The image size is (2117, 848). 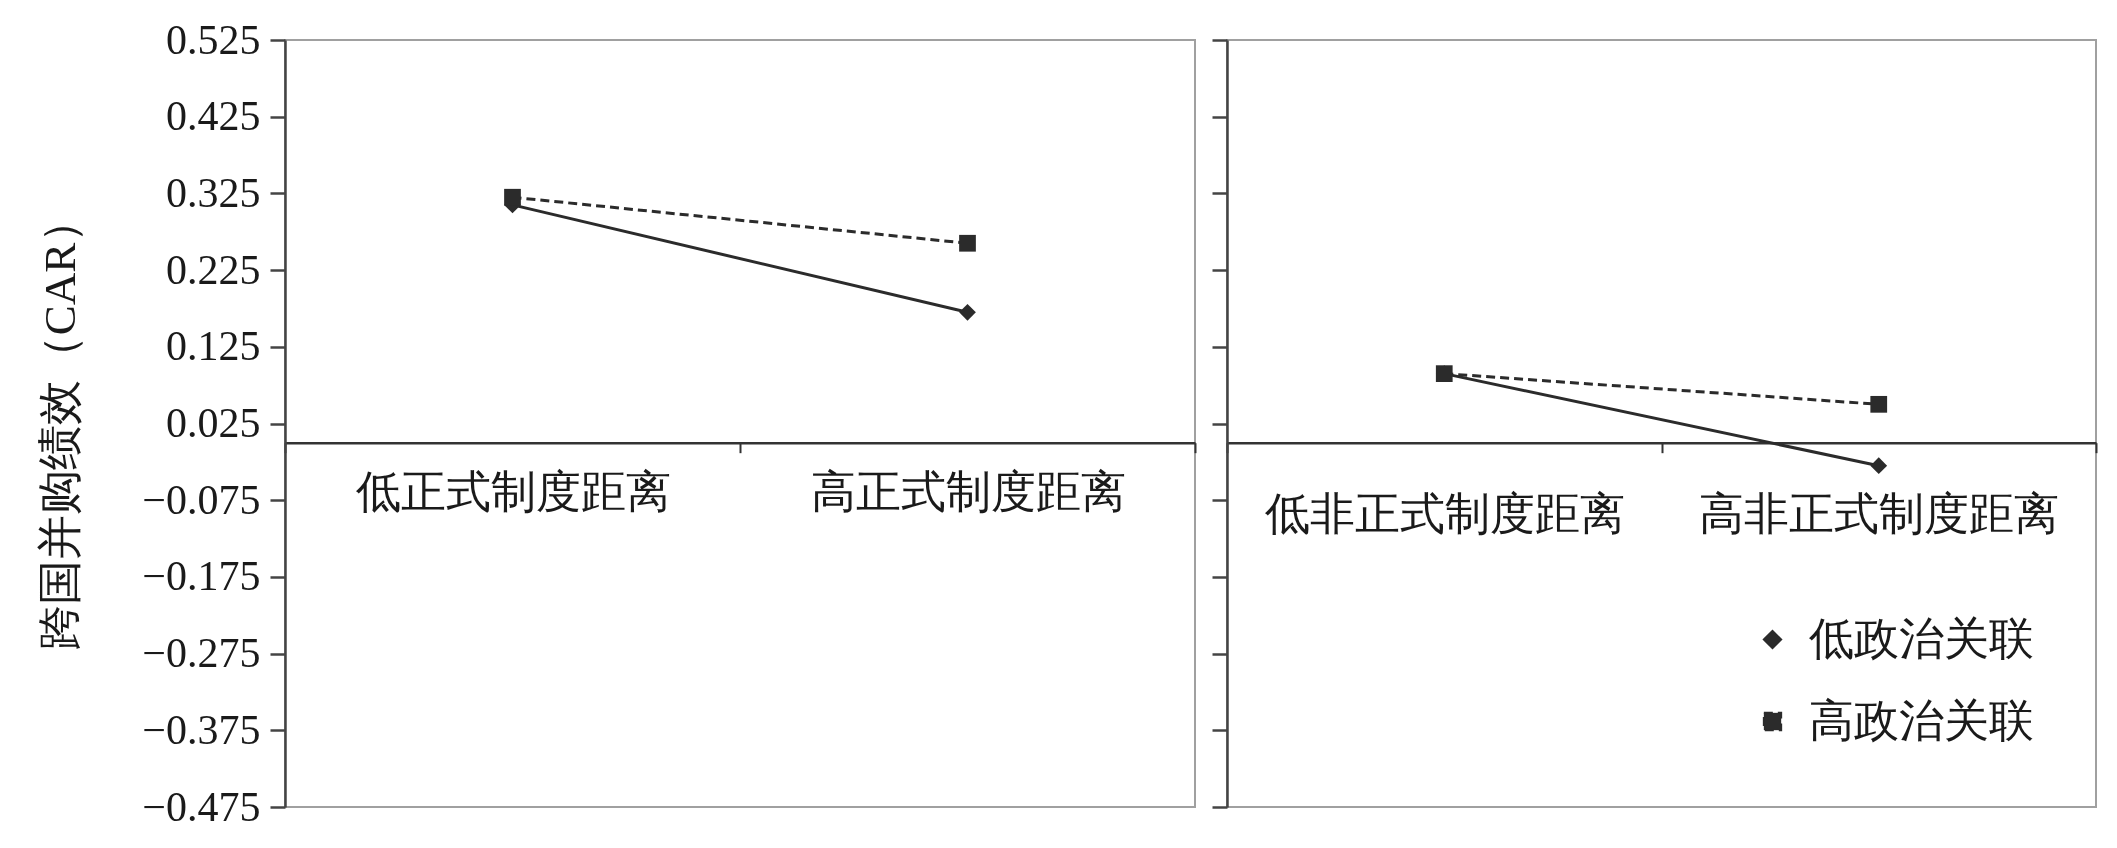 I want to click on y-tick-label: 0.425, so click(x=213, y=116).